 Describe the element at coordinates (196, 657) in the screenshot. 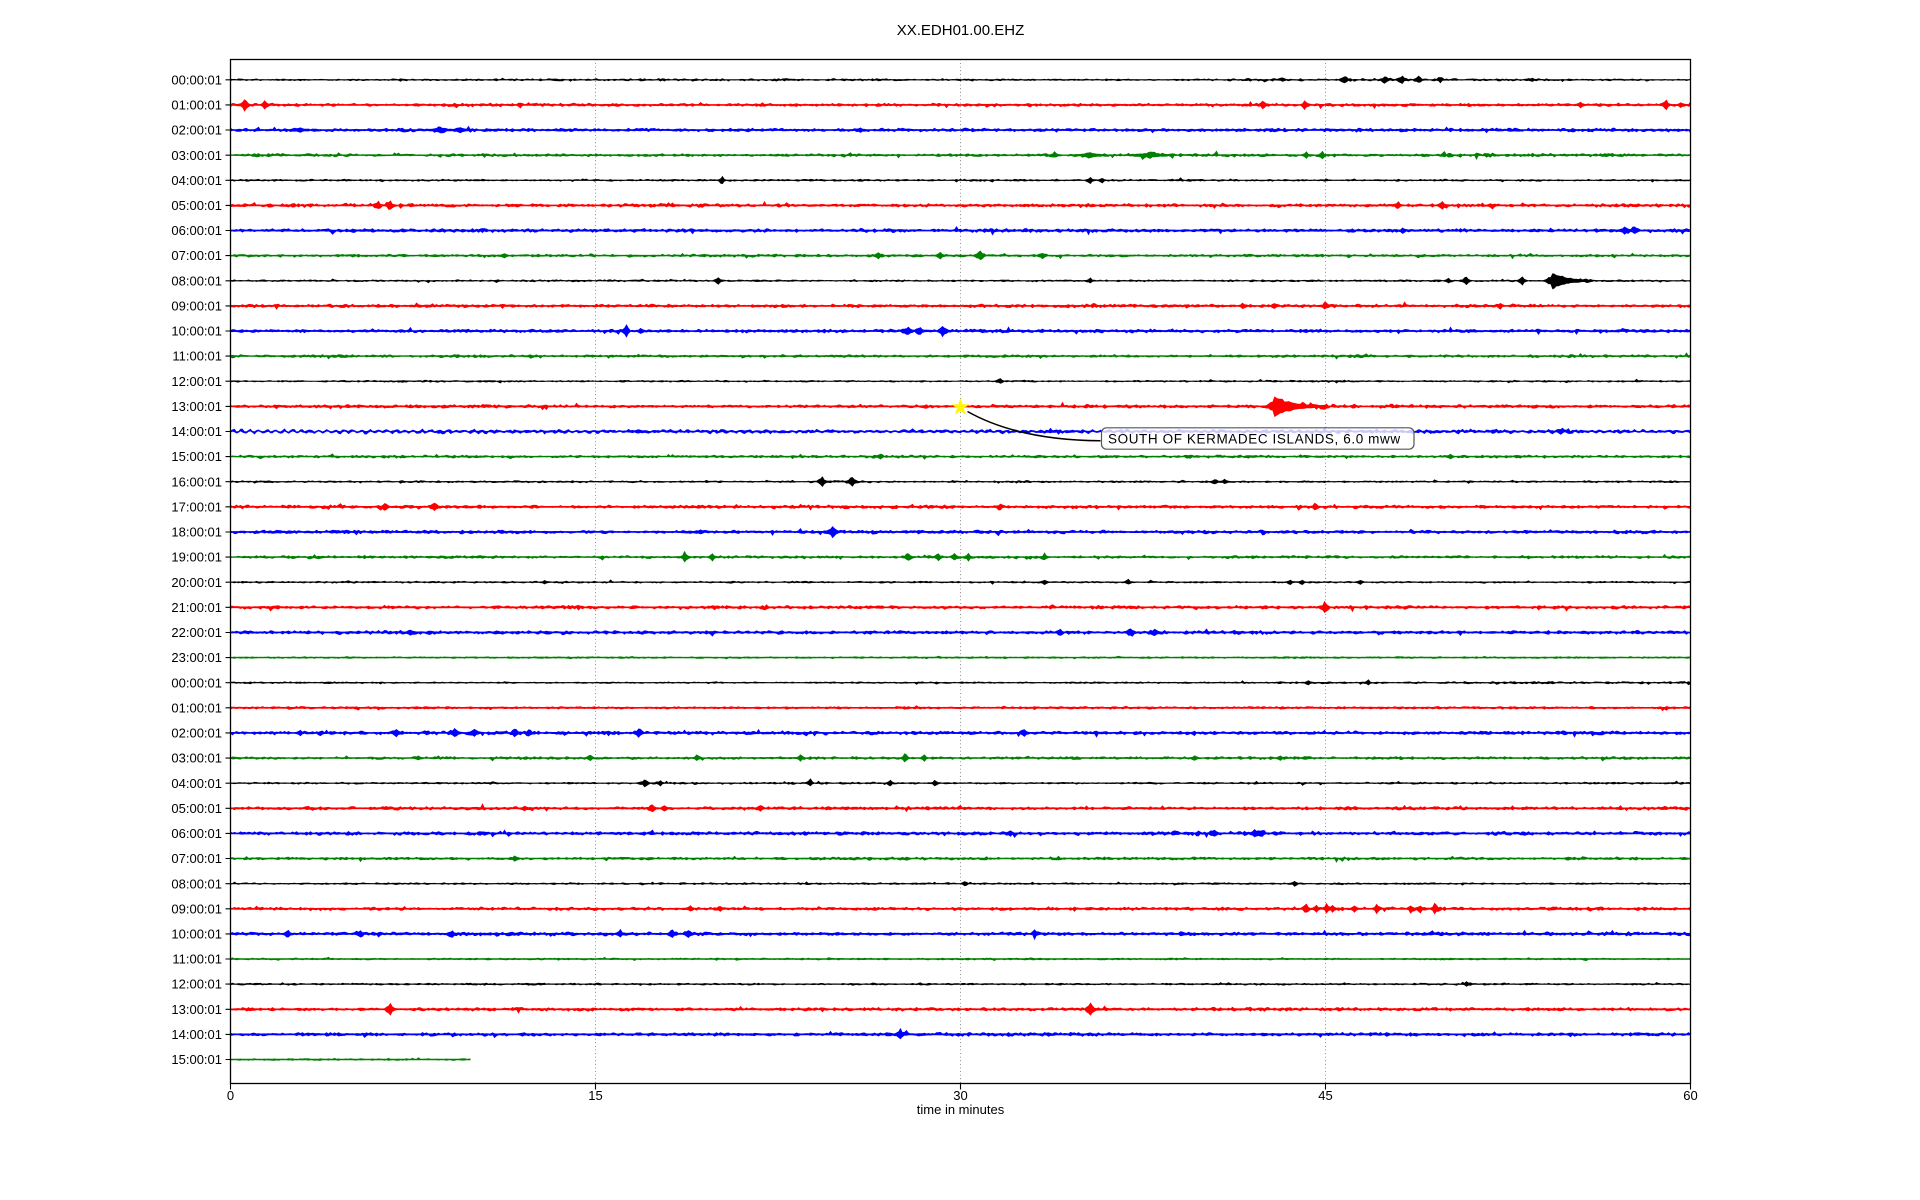

I see `svg-text: 23:00:01` at that location.